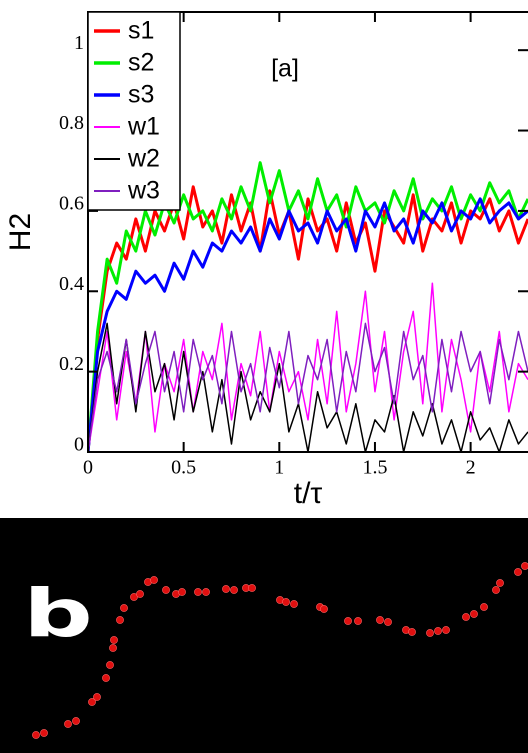 Image resolution: width=528 pixels, height=753 pixels. What do you see at coordinates (141, 31) in the screenshot?
I see `legend-label: s1` at bounding box center [141, 31].